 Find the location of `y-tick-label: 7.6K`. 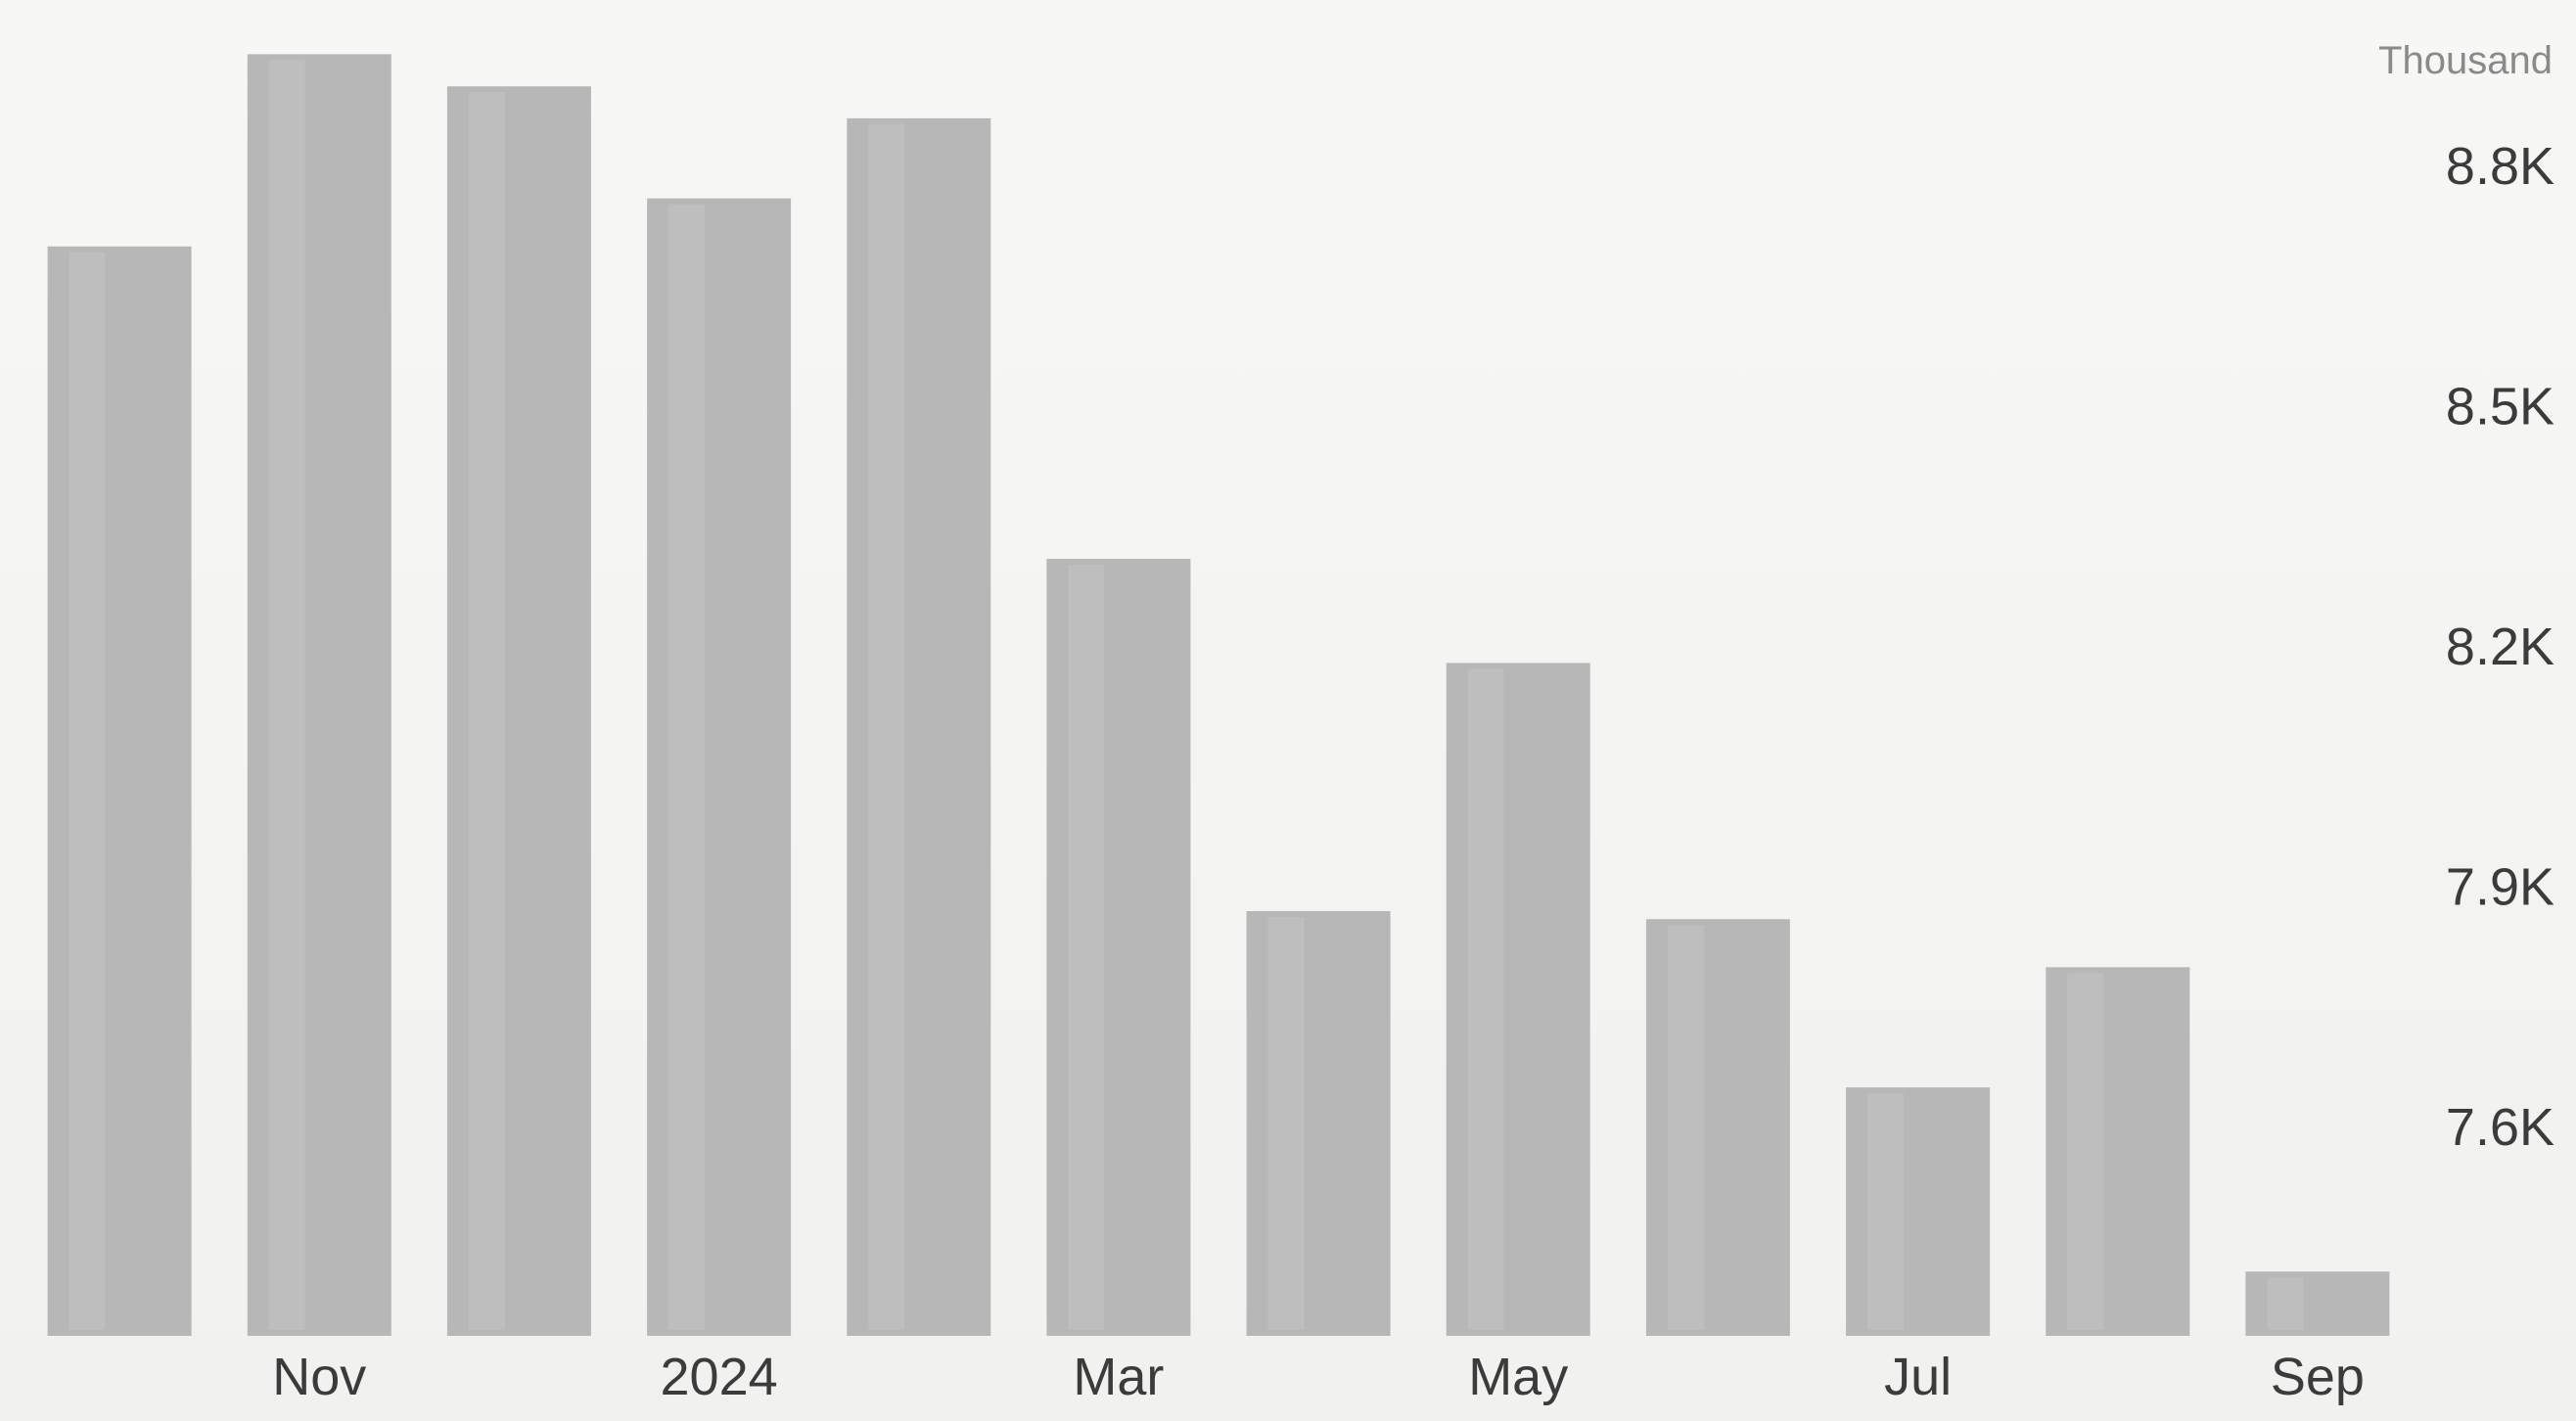

y-tick-label: 7.6K is located at coordinates (2500, 1127).